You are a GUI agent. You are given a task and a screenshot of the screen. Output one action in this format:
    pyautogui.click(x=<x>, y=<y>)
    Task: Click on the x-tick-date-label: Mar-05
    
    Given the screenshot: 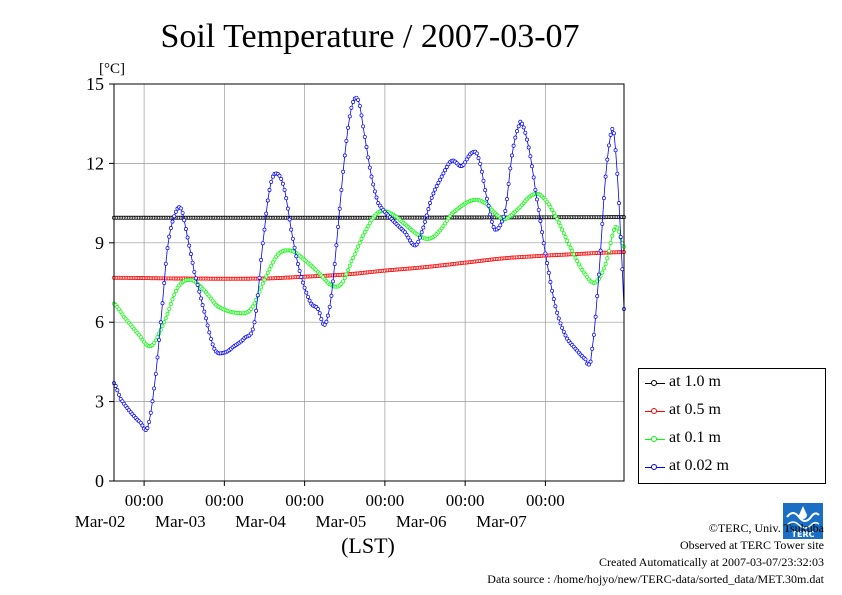 What is the action you would take?
    pyautogui.click(x=341, y=521)
    